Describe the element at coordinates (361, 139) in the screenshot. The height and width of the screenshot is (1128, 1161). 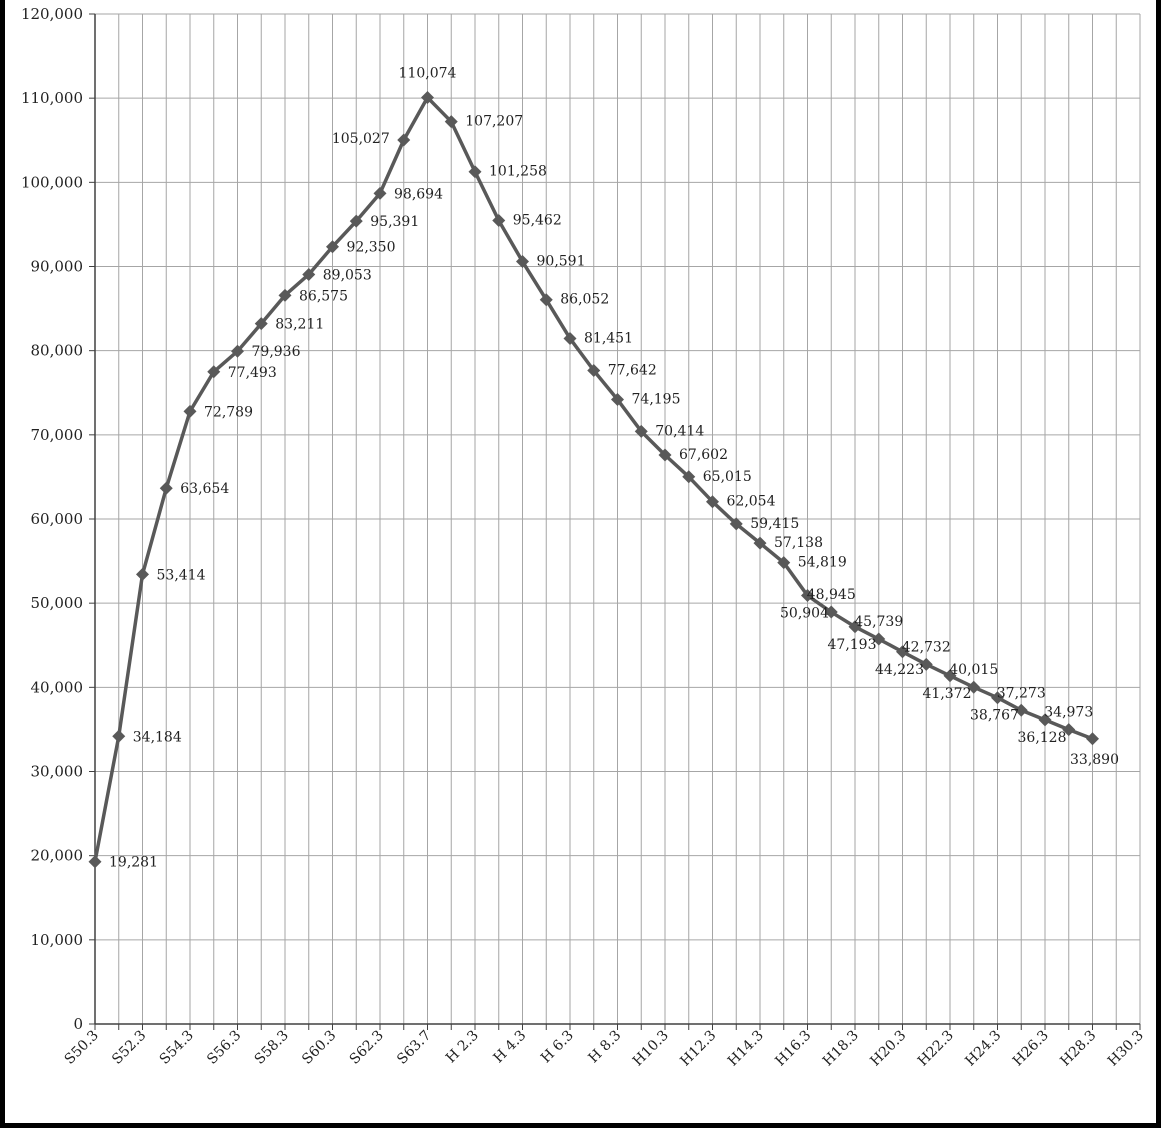
I see `data-label: 105,027` at that location.